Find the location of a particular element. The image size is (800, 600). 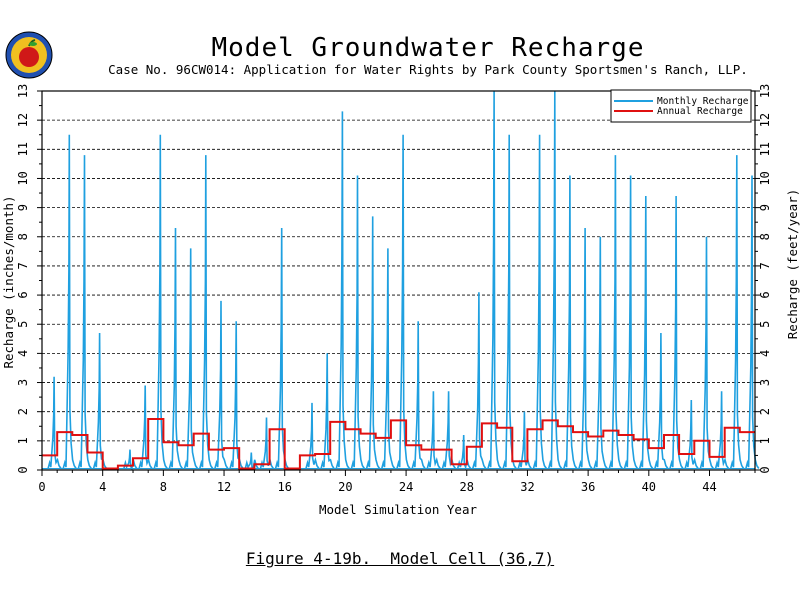

y-tick-label-left: 11 is located at coordinates (23, 149).